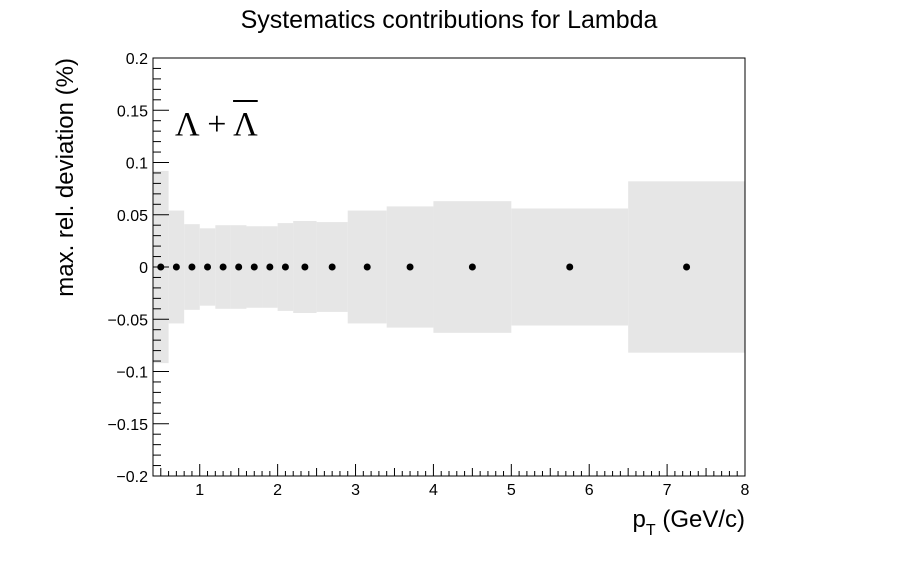 Image resolution: width=898 pixels, height=573 pixels. Describe the element at coordinates (472, 490) in the screenshot. I see `x-axis-tick-labels: 1 2 3 4 5 6 7 8` at that location.